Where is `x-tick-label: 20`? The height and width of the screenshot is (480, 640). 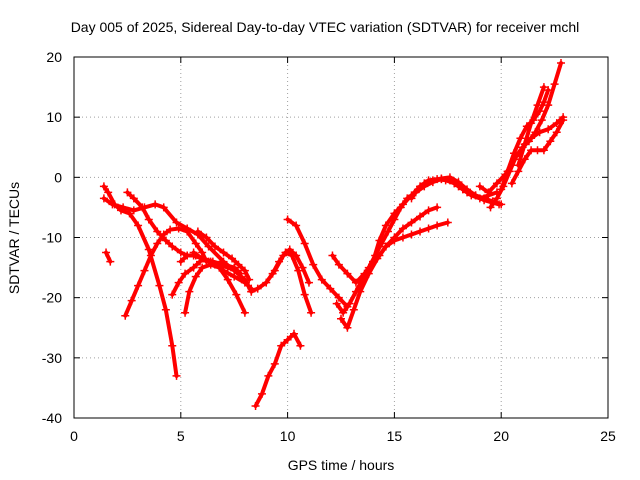
x-tick-label: 20 is located at coordinates (501, 436).